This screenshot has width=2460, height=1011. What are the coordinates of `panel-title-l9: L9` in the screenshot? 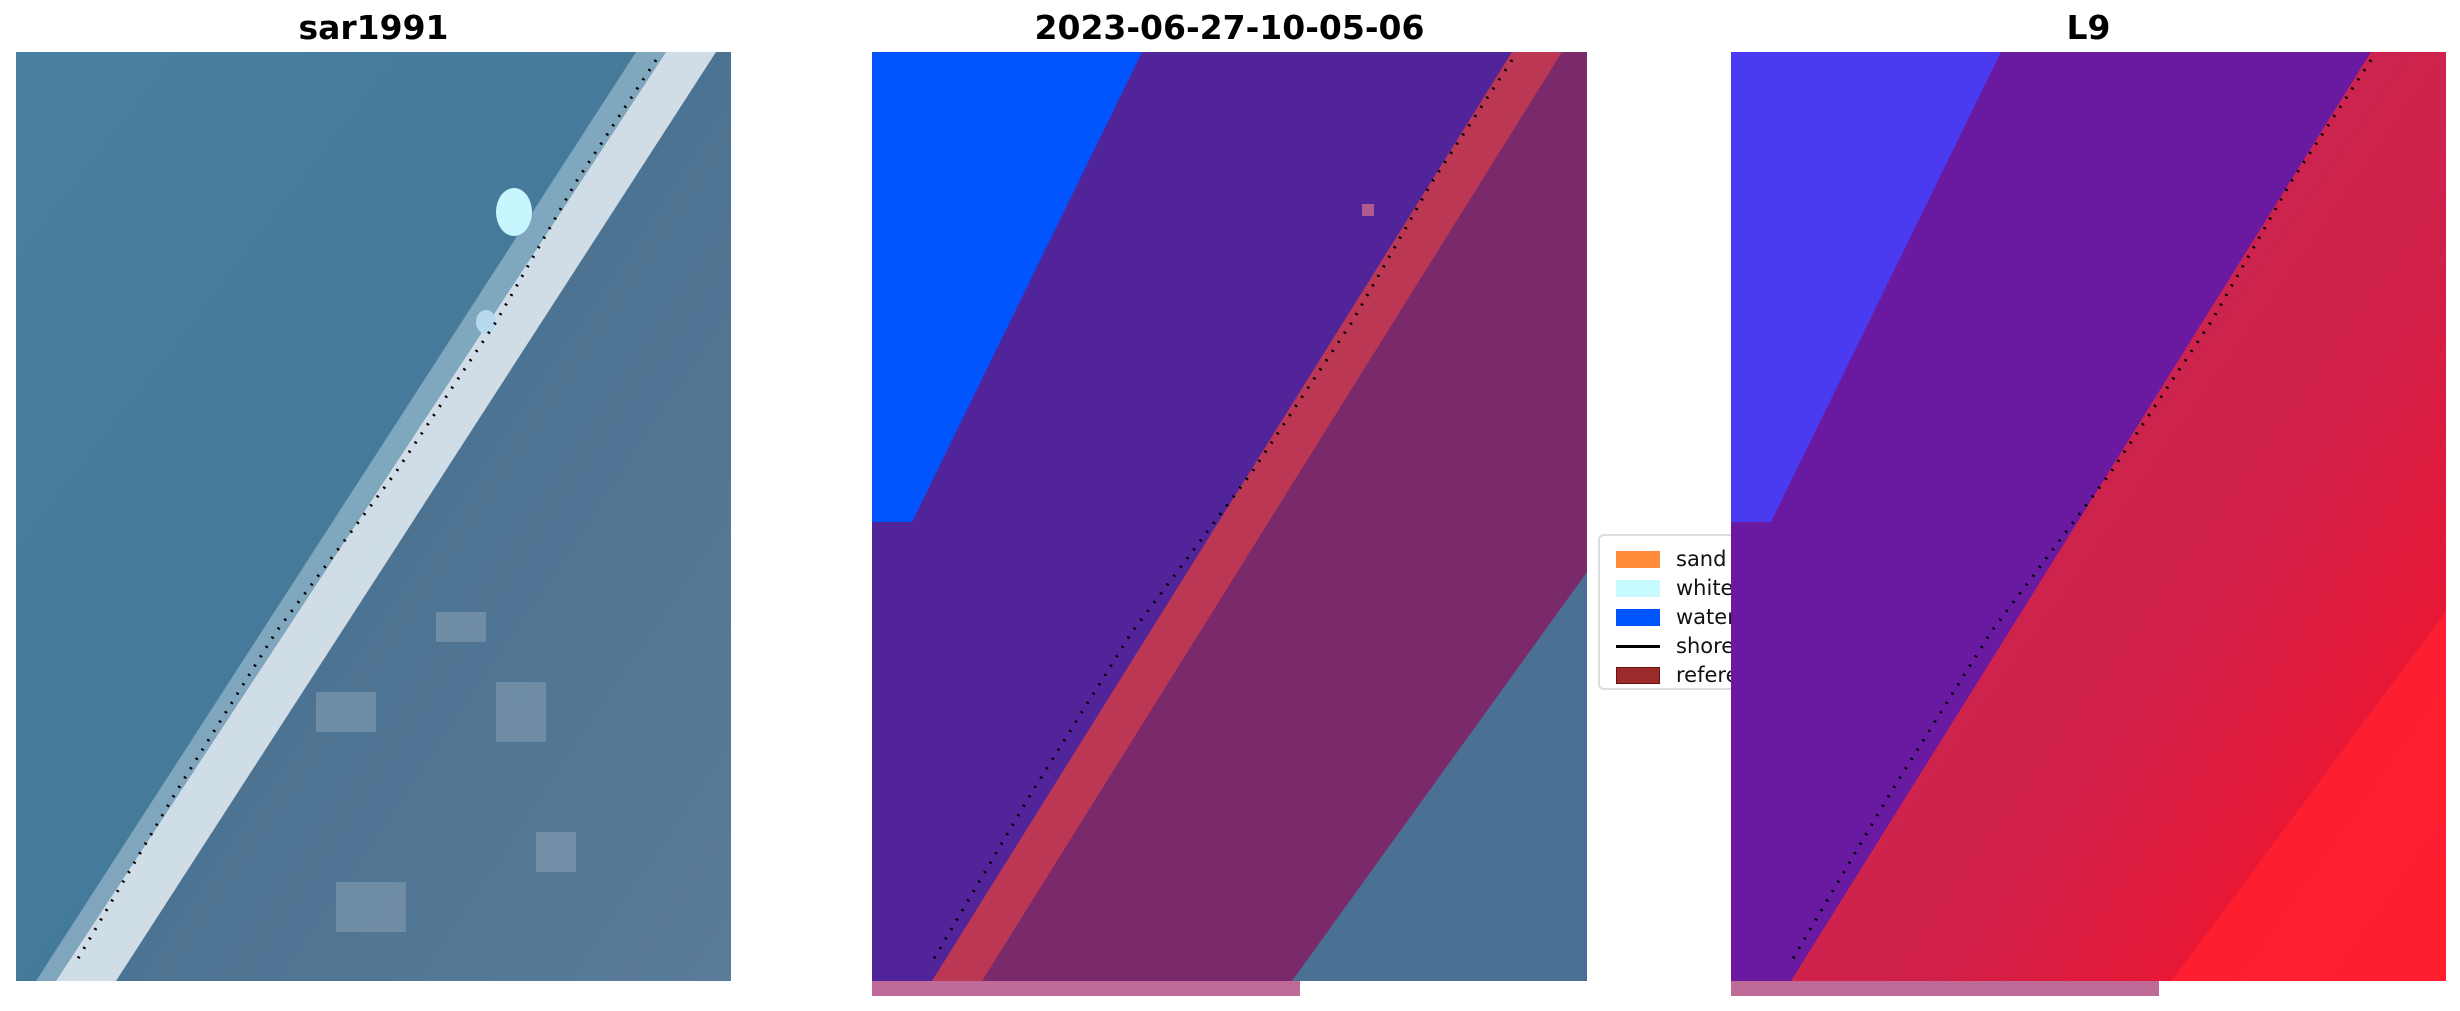 It's located at (2088, 27).